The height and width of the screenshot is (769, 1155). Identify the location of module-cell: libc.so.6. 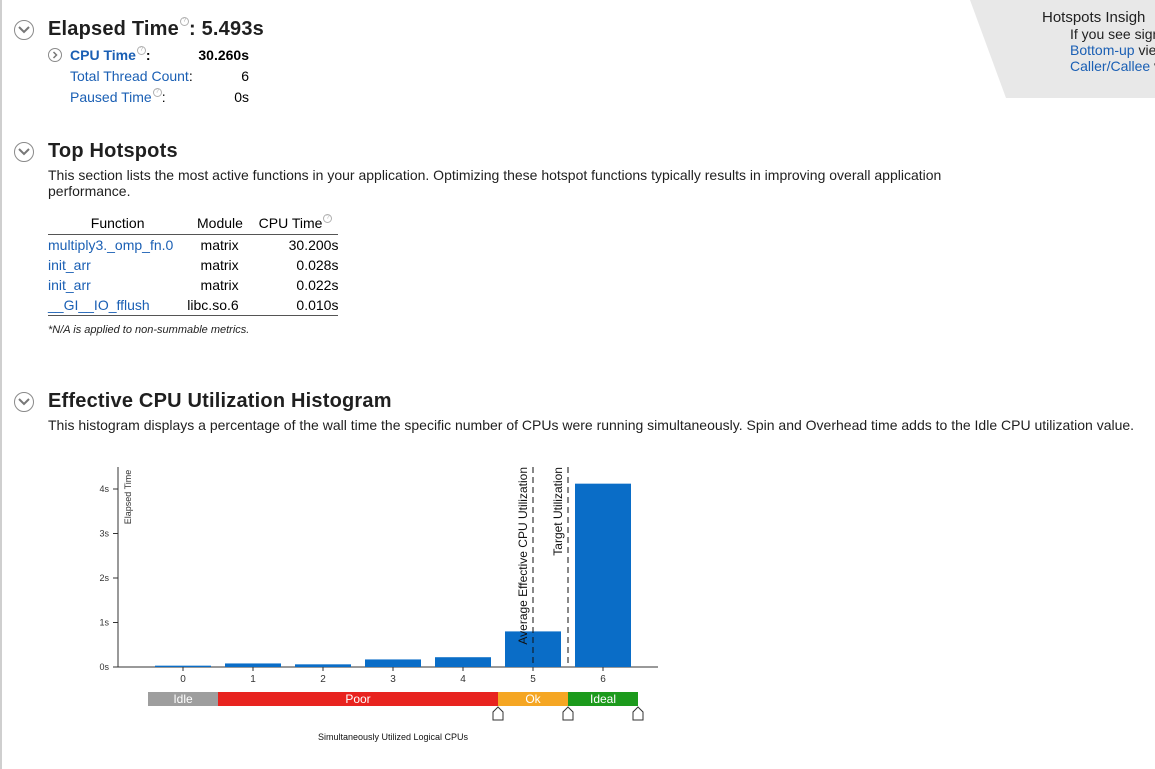
(220, 305).